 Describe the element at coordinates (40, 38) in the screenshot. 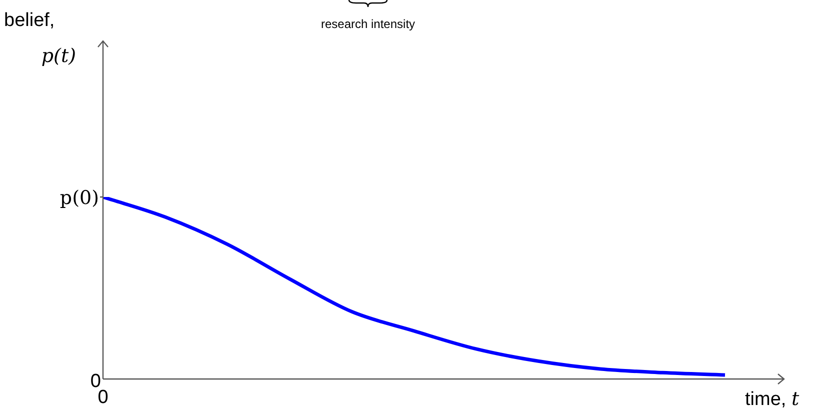

I see `text: belief, p(t)` at that location.